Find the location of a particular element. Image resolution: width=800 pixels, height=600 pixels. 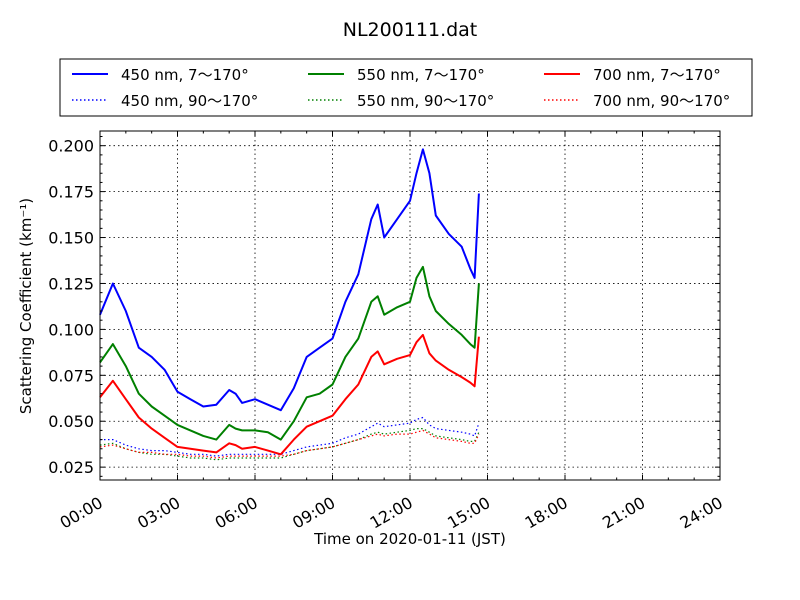

legend-label: 700 nm, 90～170° is located at coordinates (661, 101).